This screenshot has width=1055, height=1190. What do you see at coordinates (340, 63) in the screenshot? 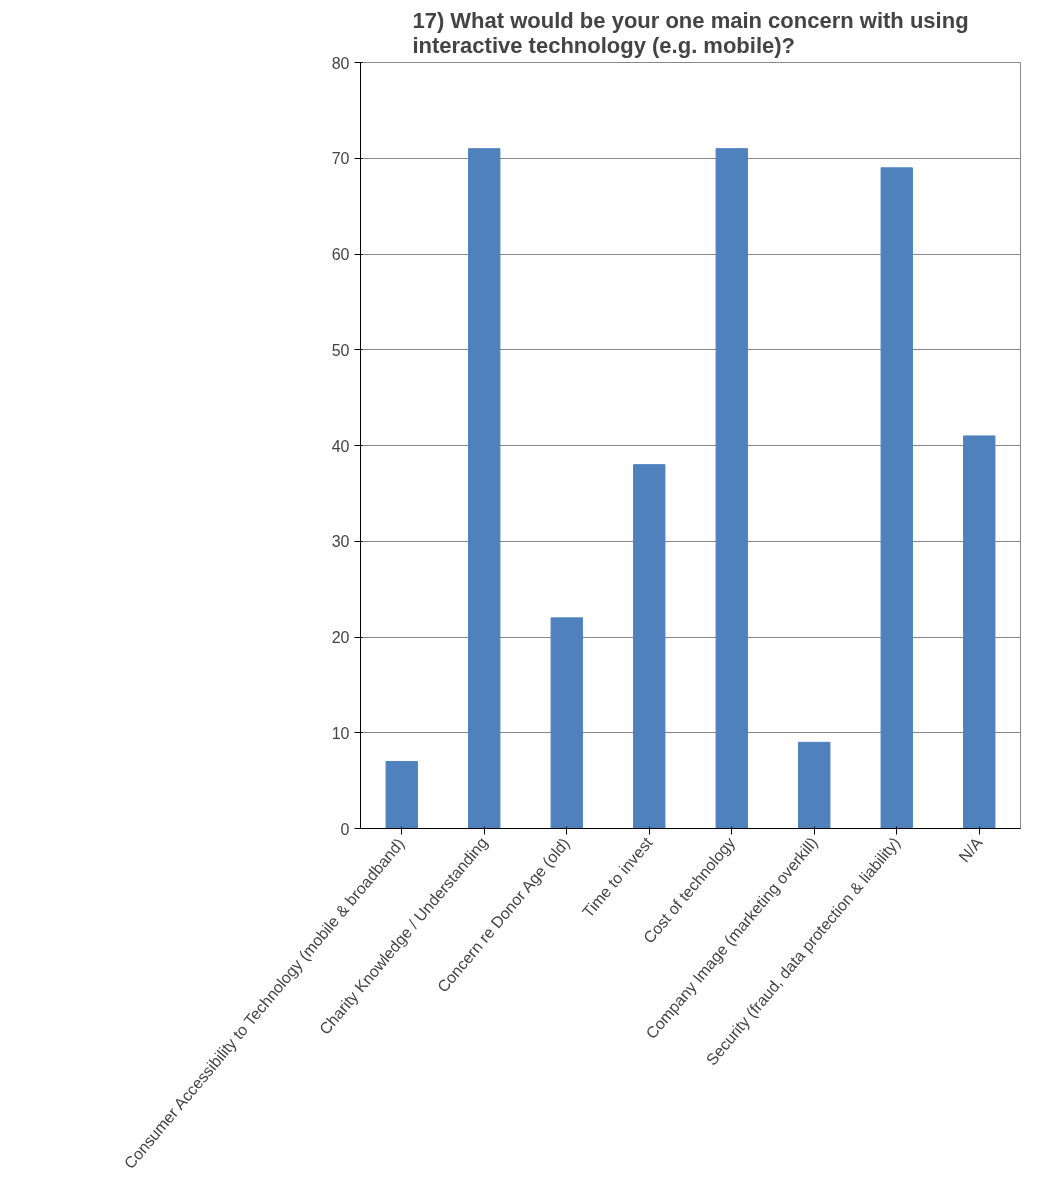
I see `y-tick-label: 80` at bounding box center [340, 63].